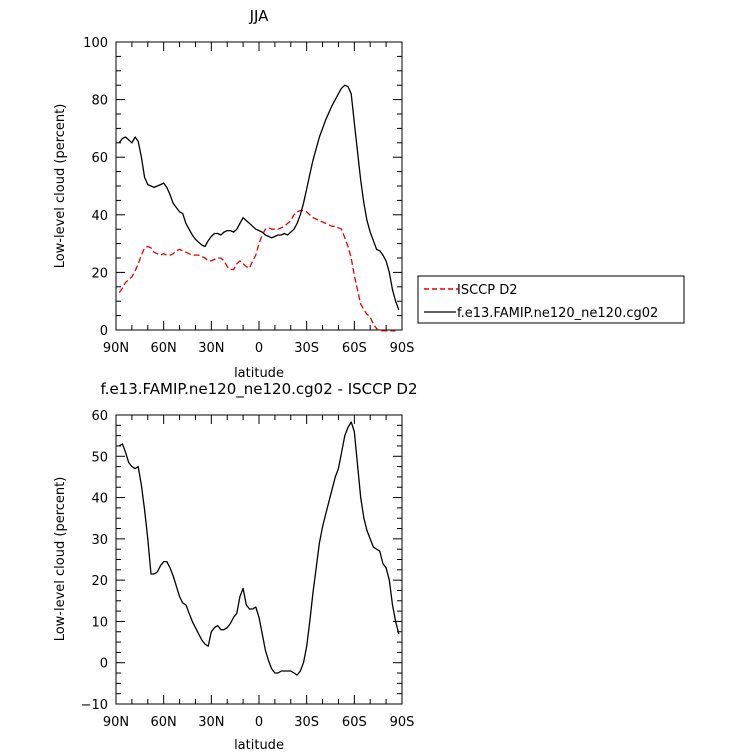 This screenshot has width=733, height=755. Describe the element at coordinates (259, 745) in the screenshot. I see `x-axis-label-bottom: latitude` at that location.